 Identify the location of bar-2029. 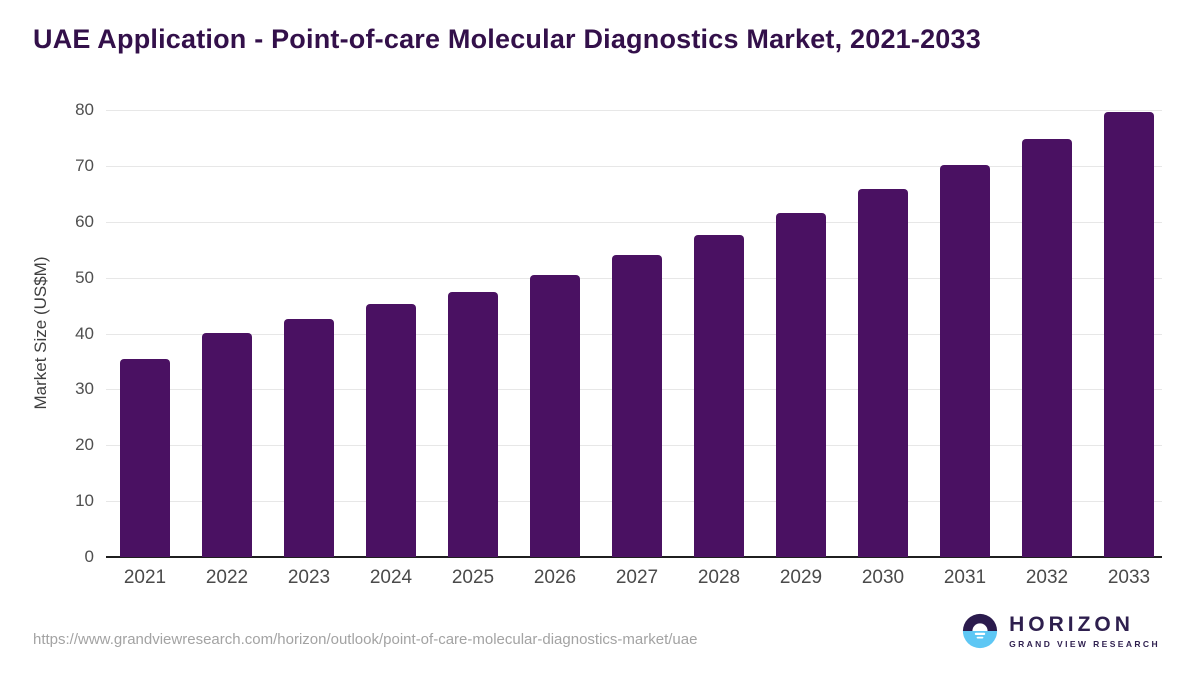
(801, 385).